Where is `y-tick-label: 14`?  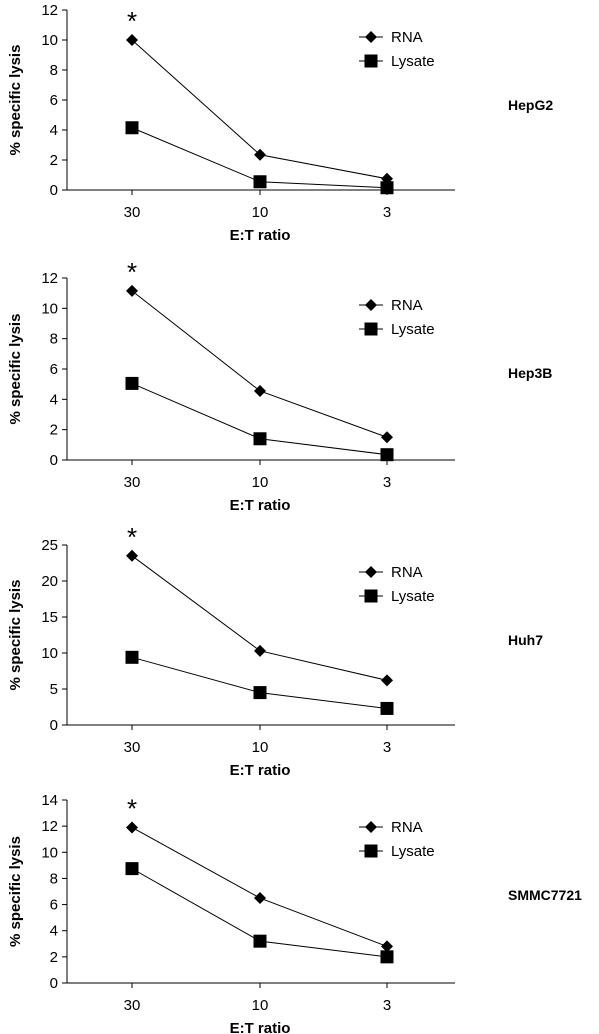 y-tick-label: 14 is located at coordinates (49, 800).